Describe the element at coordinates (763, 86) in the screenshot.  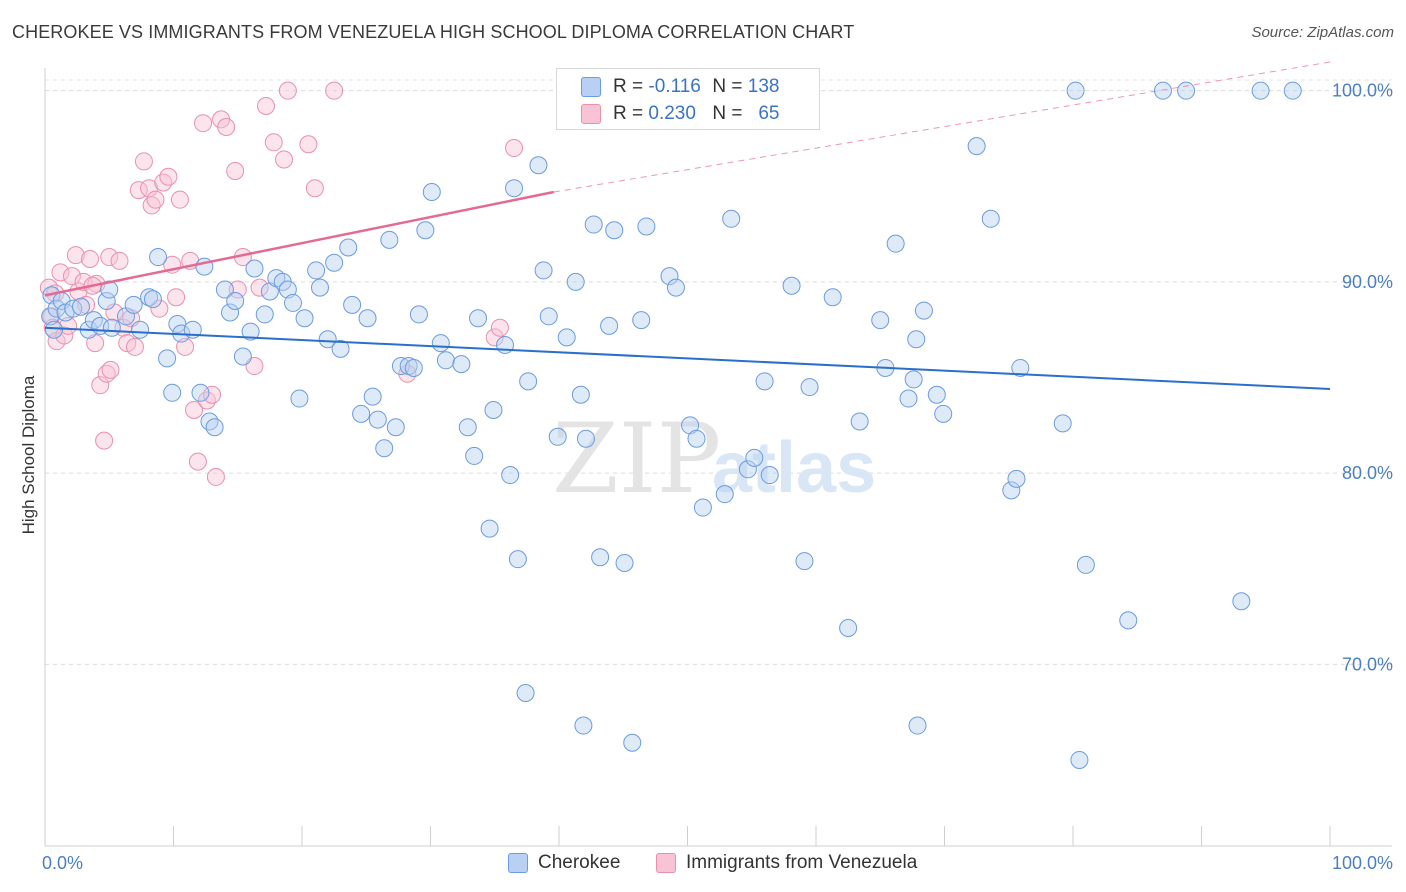
I see `n-value-cherokee: 138` at that location.